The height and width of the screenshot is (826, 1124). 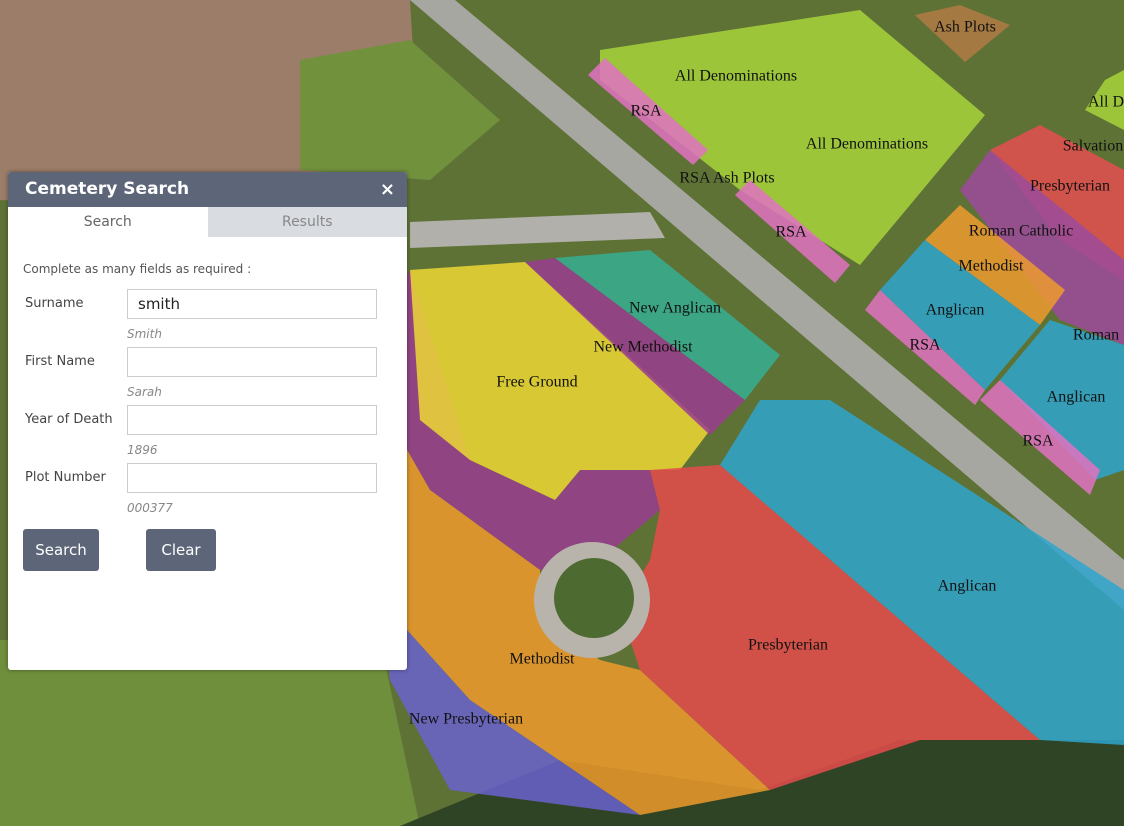 What do you see at coordinates (1021, 231) in the screenshot?
I see `map-label: Roman Catholic` at bounding box center [1021, 231].